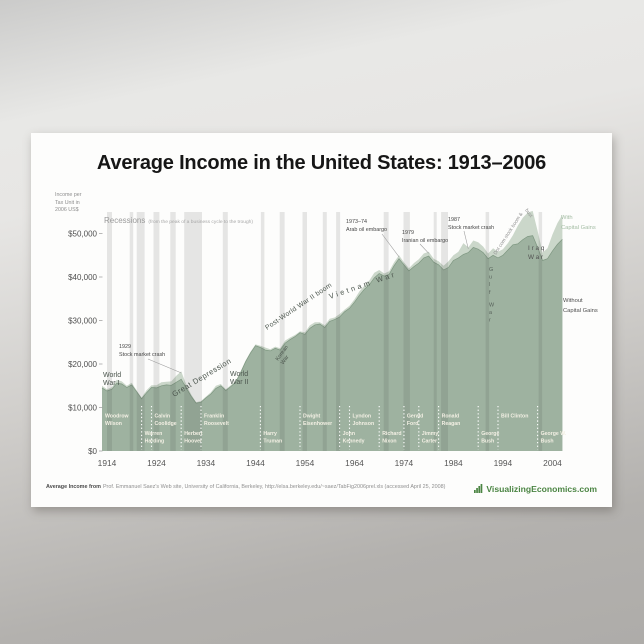 The height and width of the screenshot is (644, 644). I want to click on president-label: Bill Clinton, so click(514, 417).